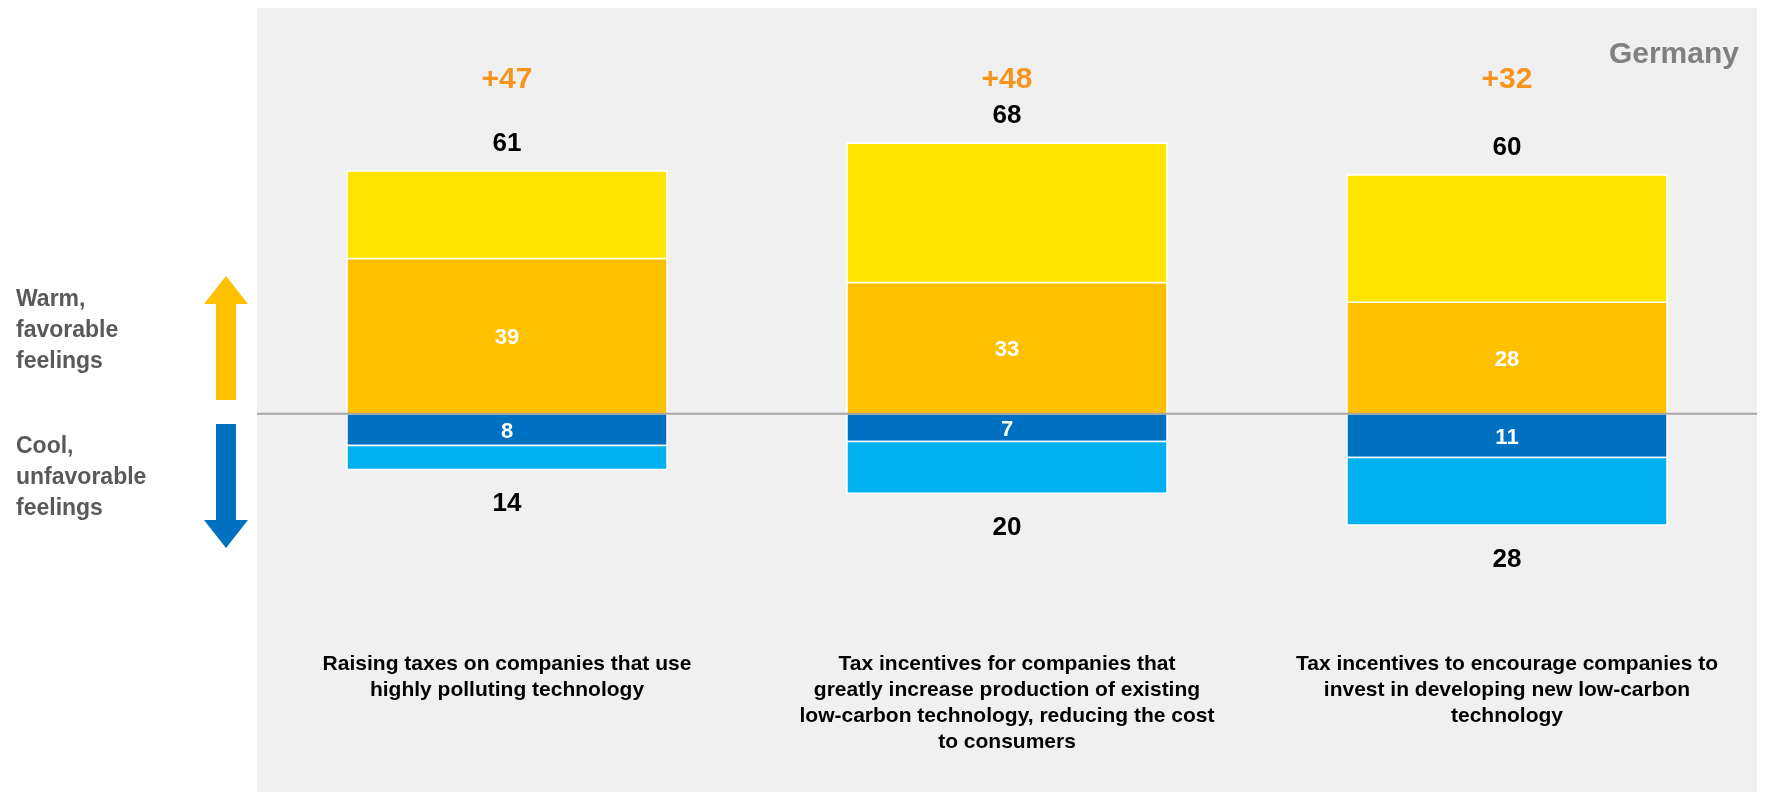 This screenshot has width=1765, height=800. Describe the element at coordinates (1507, 77) in the screenshot. I see `text: +32` at that location.